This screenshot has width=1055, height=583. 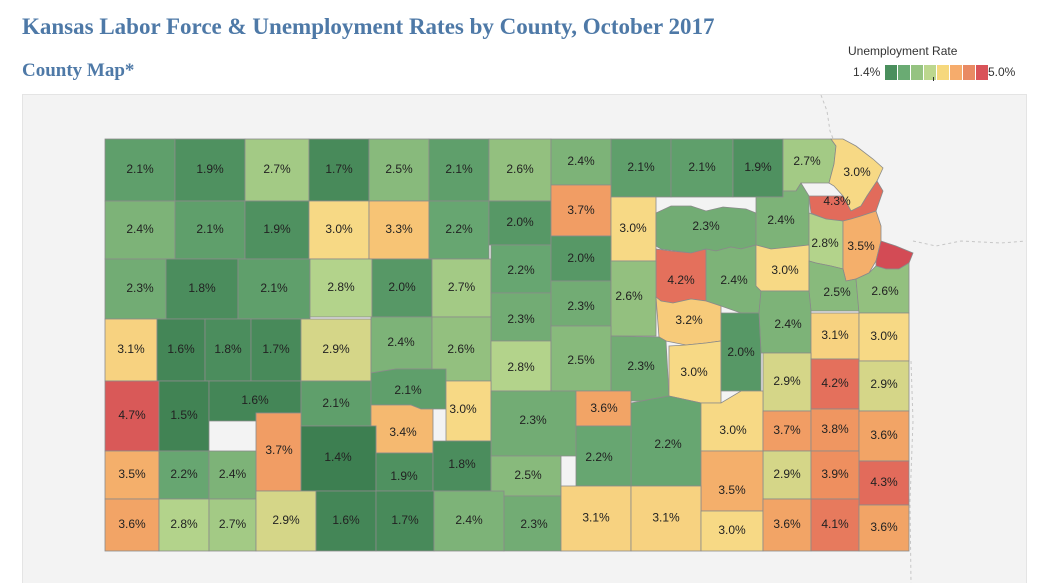 What do you see at coordinates (940, 64) in the screenshot?
I see `color-legend: Unemployment Rate 1.4% 5.0%` at bounding box center [940, 64].